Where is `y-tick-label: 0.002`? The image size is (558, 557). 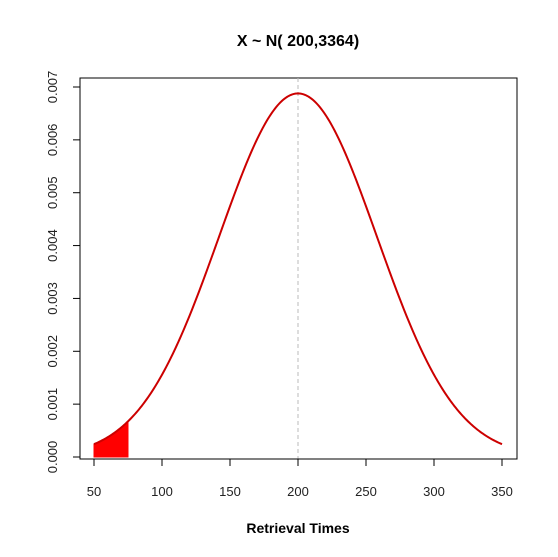
y-tick-label: 0.002 is located at coordinates (52, 351).